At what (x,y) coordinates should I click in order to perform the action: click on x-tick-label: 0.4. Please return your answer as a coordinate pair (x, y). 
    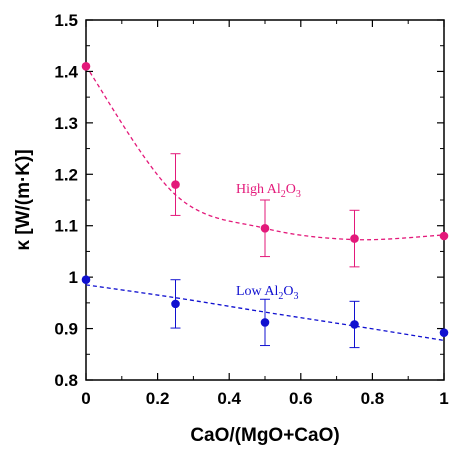
    Looking at the image, I should click on (229, 398).